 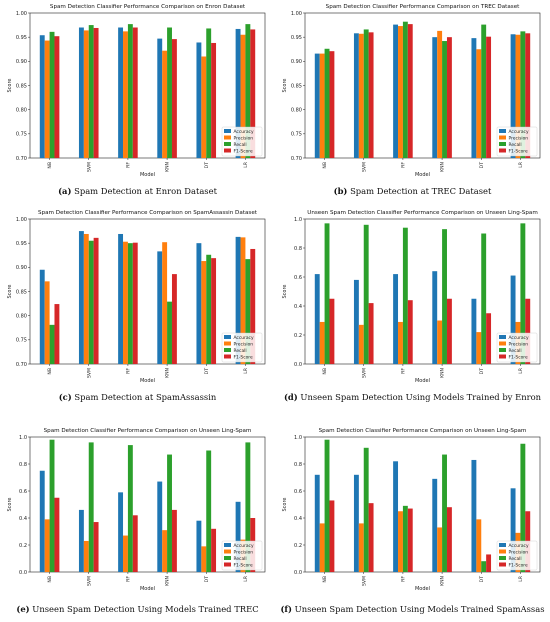 I want to click on bar-recall-knn, so click(x=169, y=332).